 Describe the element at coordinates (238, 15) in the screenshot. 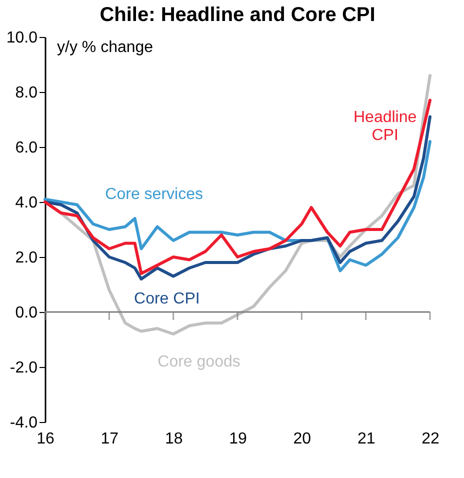

I see `chart-title: Chile: Headline and Core CPI` at that location.